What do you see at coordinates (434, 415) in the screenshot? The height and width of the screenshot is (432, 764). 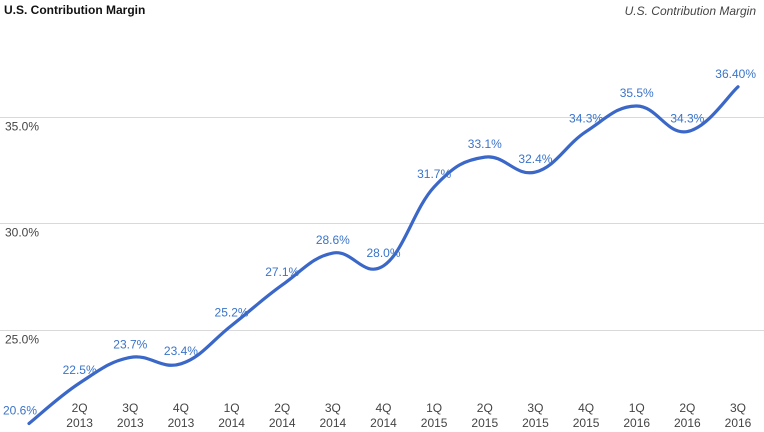 I see `x-tick-label: 1Q 2015` at bounding box center [434, 415].